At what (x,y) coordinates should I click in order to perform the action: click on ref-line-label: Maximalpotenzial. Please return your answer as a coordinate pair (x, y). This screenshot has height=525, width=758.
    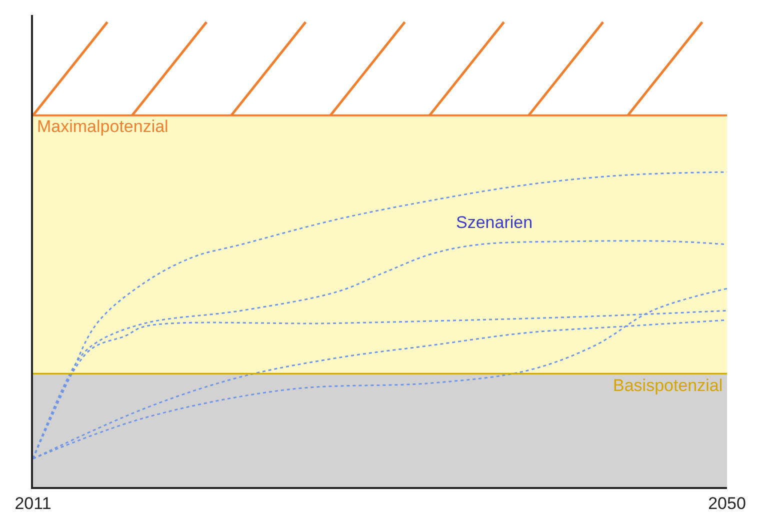
    Looking at the image, I should click on (102, 126).